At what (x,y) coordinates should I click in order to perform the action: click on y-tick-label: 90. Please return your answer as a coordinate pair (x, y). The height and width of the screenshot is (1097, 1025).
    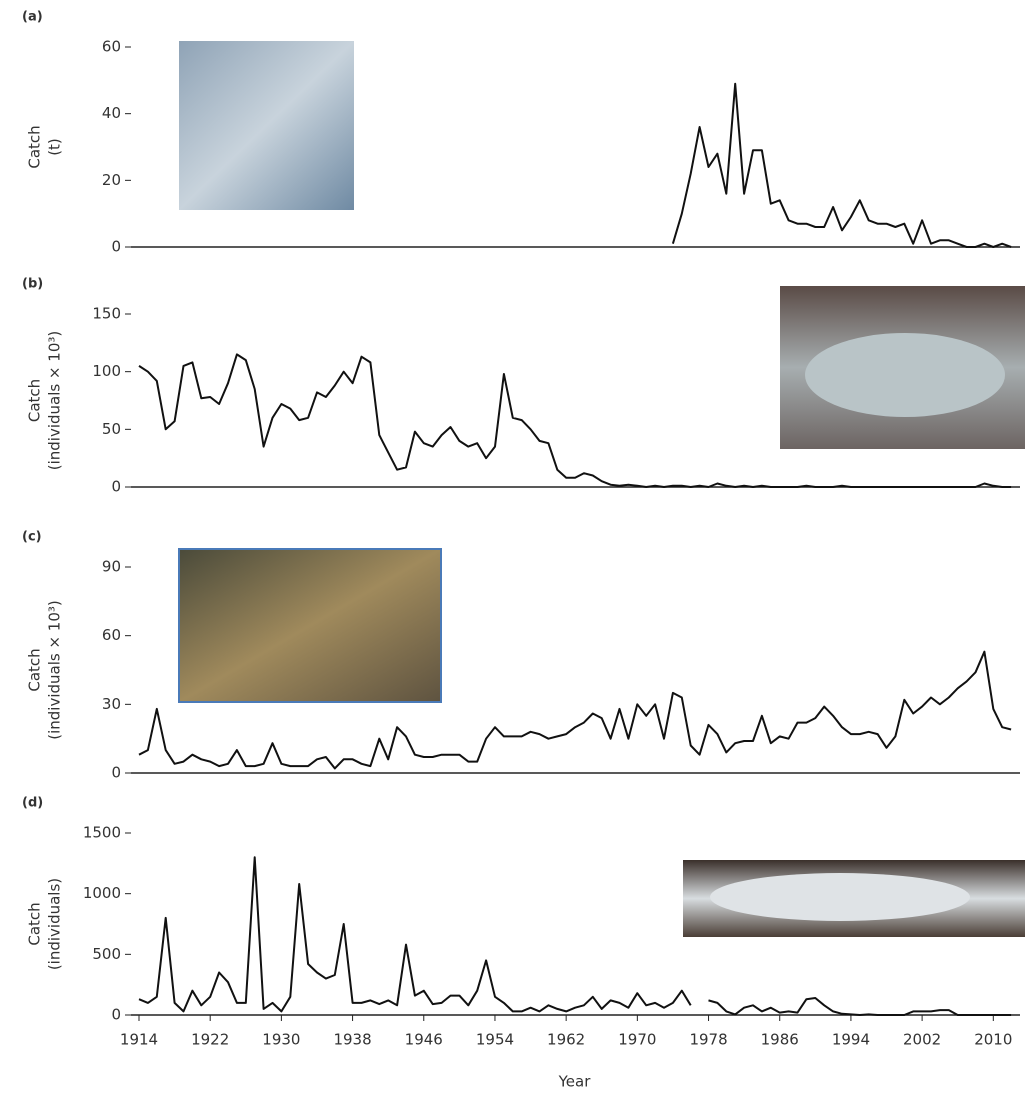
    Looking at the image, I should click on (111, 567).